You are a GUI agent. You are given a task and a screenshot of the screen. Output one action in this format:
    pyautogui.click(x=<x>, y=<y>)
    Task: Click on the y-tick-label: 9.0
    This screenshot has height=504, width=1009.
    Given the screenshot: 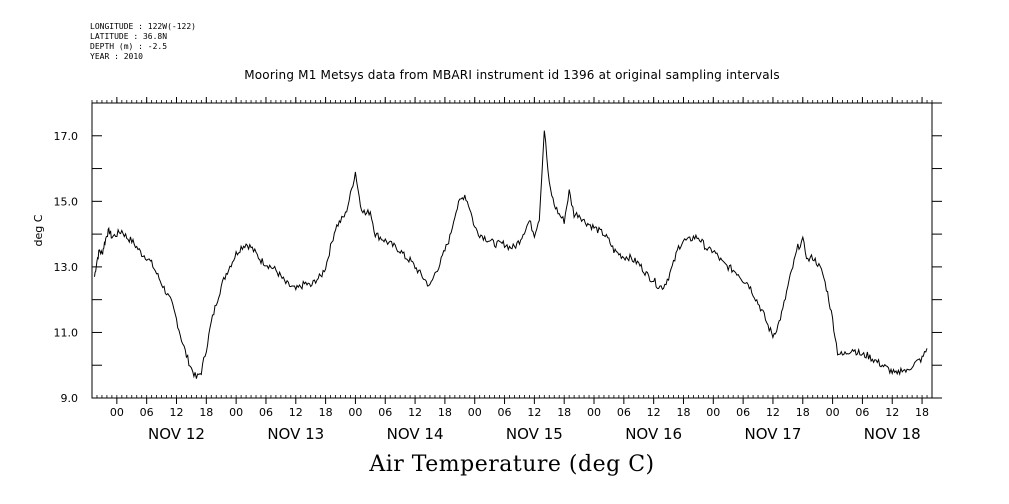 What is the action you would take?
    pyautogui.click(x=70, y=398)
    